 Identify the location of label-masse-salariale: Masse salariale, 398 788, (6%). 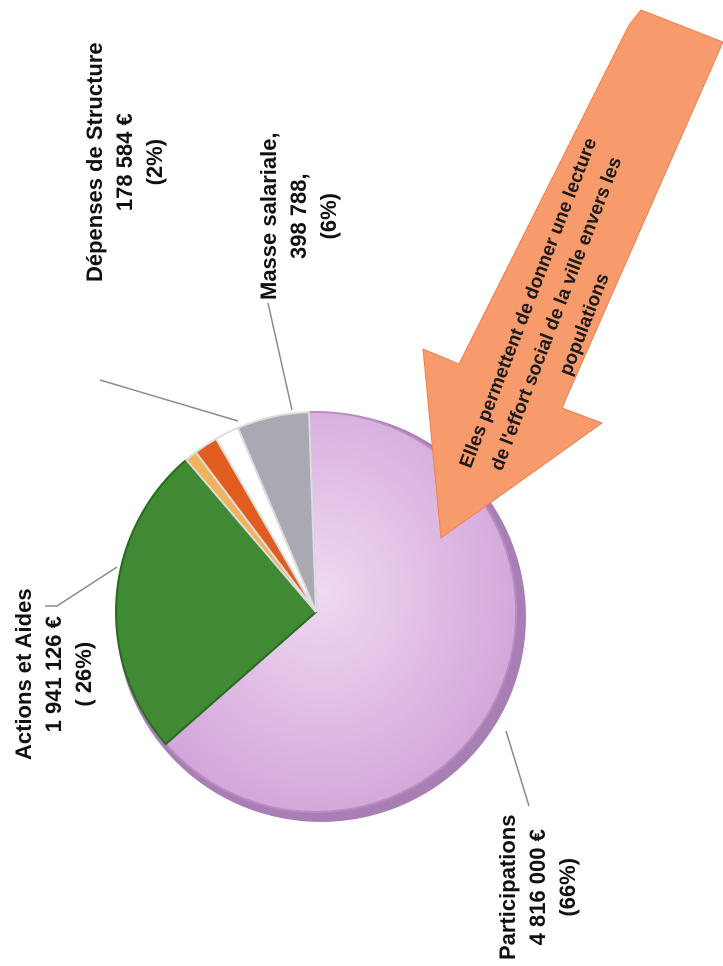
(299, 216).